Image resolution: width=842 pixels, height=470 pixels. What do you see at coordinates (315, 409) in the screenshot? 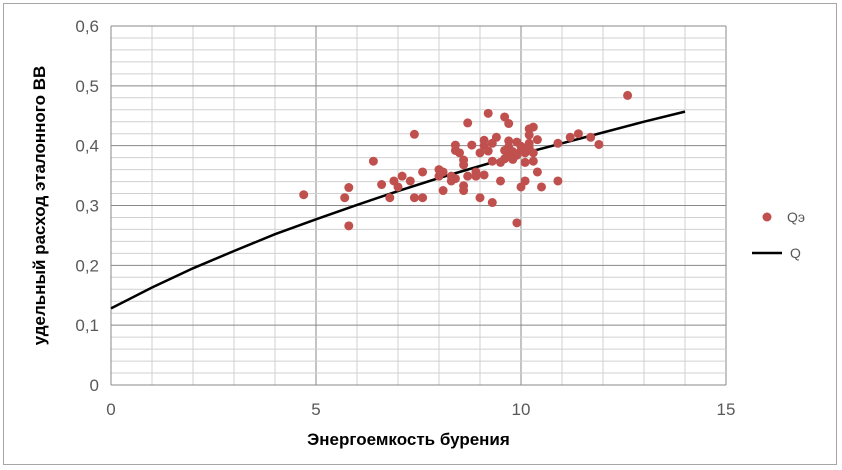
I see `x-tick-label: 5` at bounding box center [315, 409].